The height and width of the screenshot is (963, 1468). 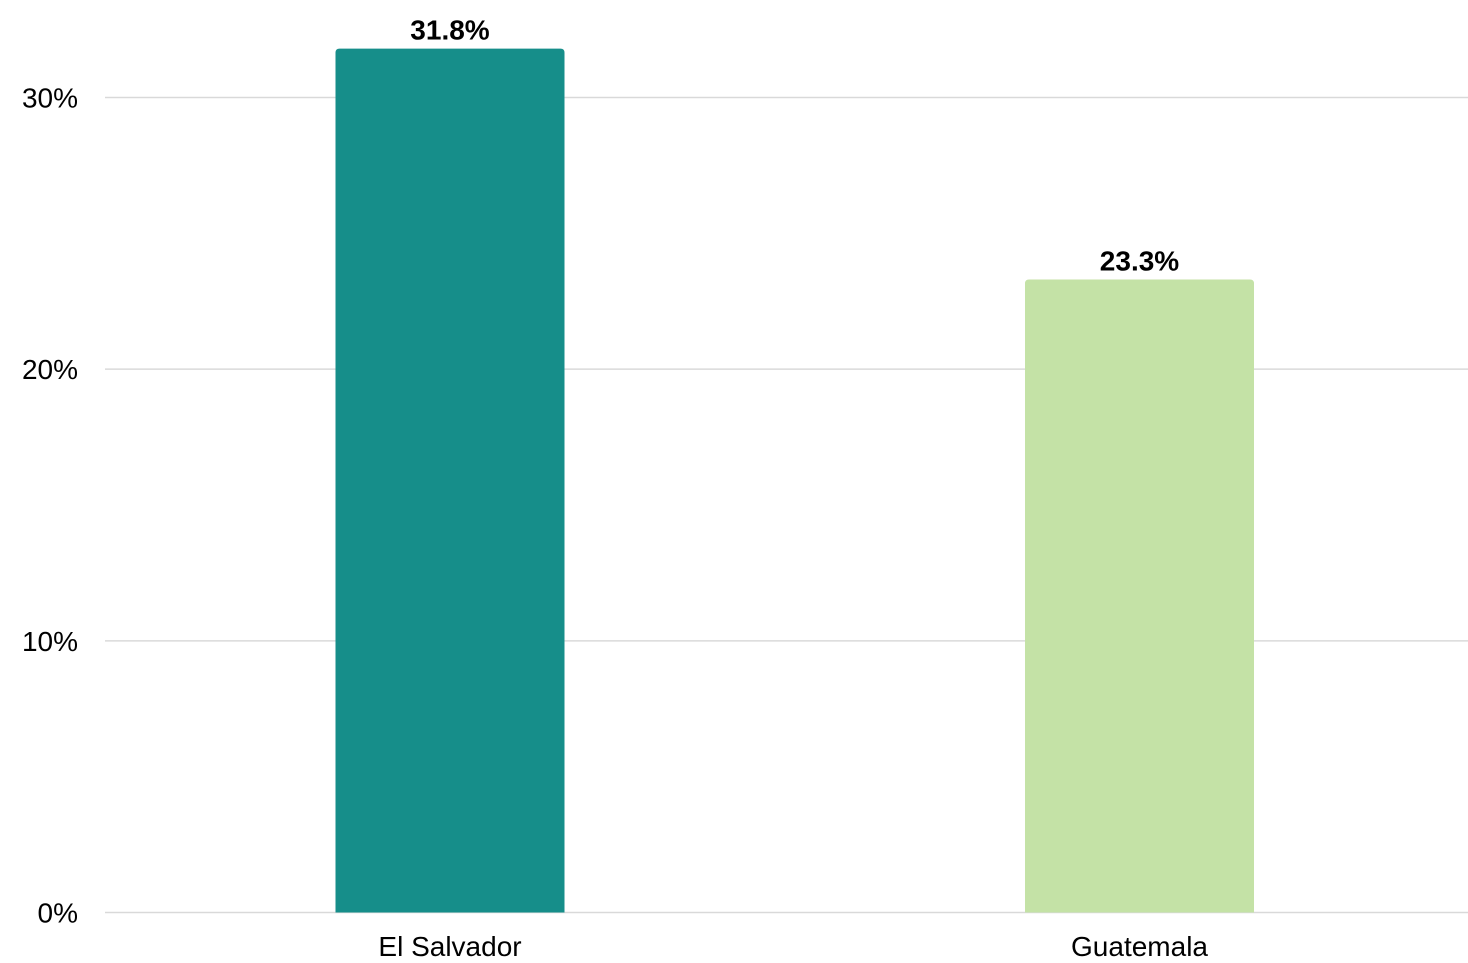 What do you see at coordinates (50, 506) in the screenshot?
I see `y-axis: 0% 10% 20% 30%` at bounding box center [50, 506].